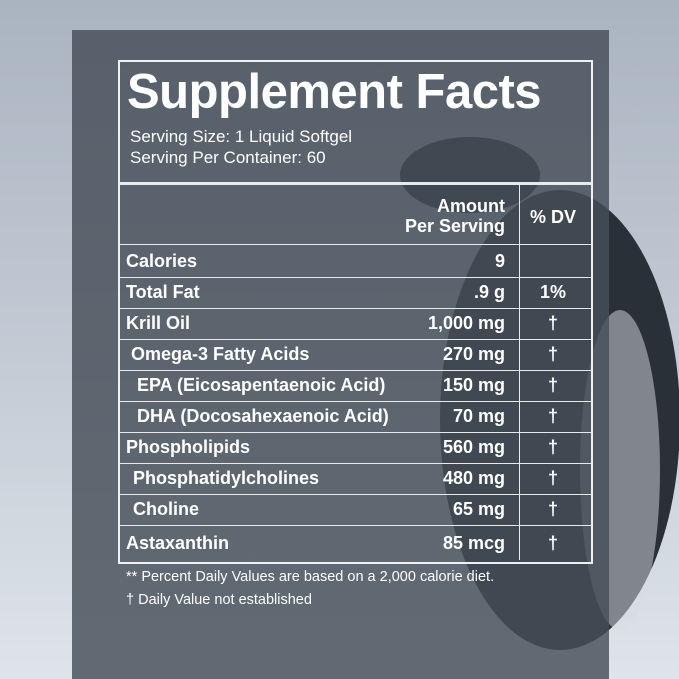 The height and width of the screenshot is (679, 679). What do you see at coordinates (552, 217) in the screenshot?
I see `dv-header: % DV` at bounding box center [552, 217].